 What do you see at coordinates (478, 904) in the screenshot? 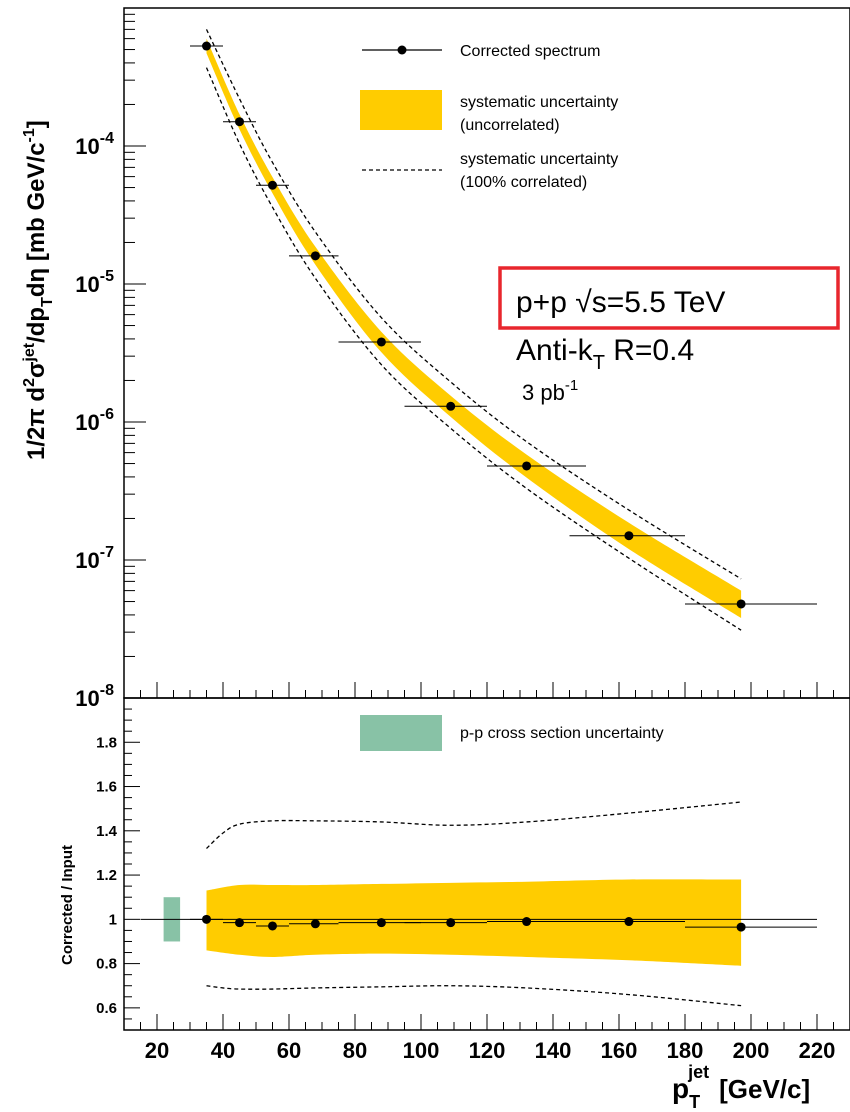
I see `bottom-uncertainty-bands` at bounding box center [478, 904].